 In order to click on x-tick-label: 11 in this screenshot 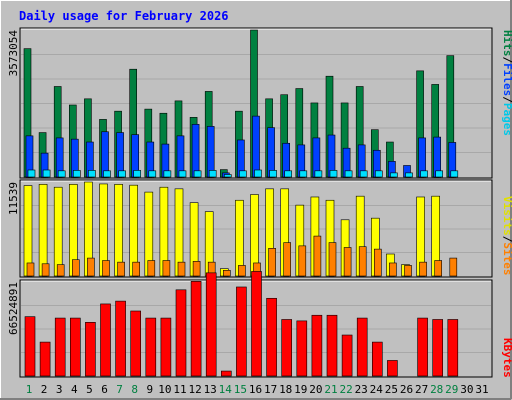, I will do `click(179, 389)`.